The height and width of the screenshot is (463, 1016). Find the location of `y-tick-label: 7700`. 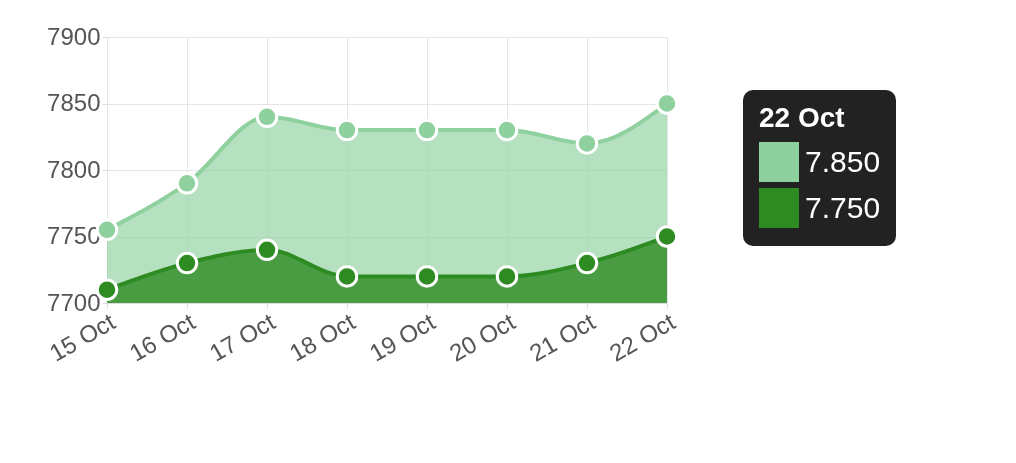

y-tick-label: 7700 is located at coordinates (74, 302).